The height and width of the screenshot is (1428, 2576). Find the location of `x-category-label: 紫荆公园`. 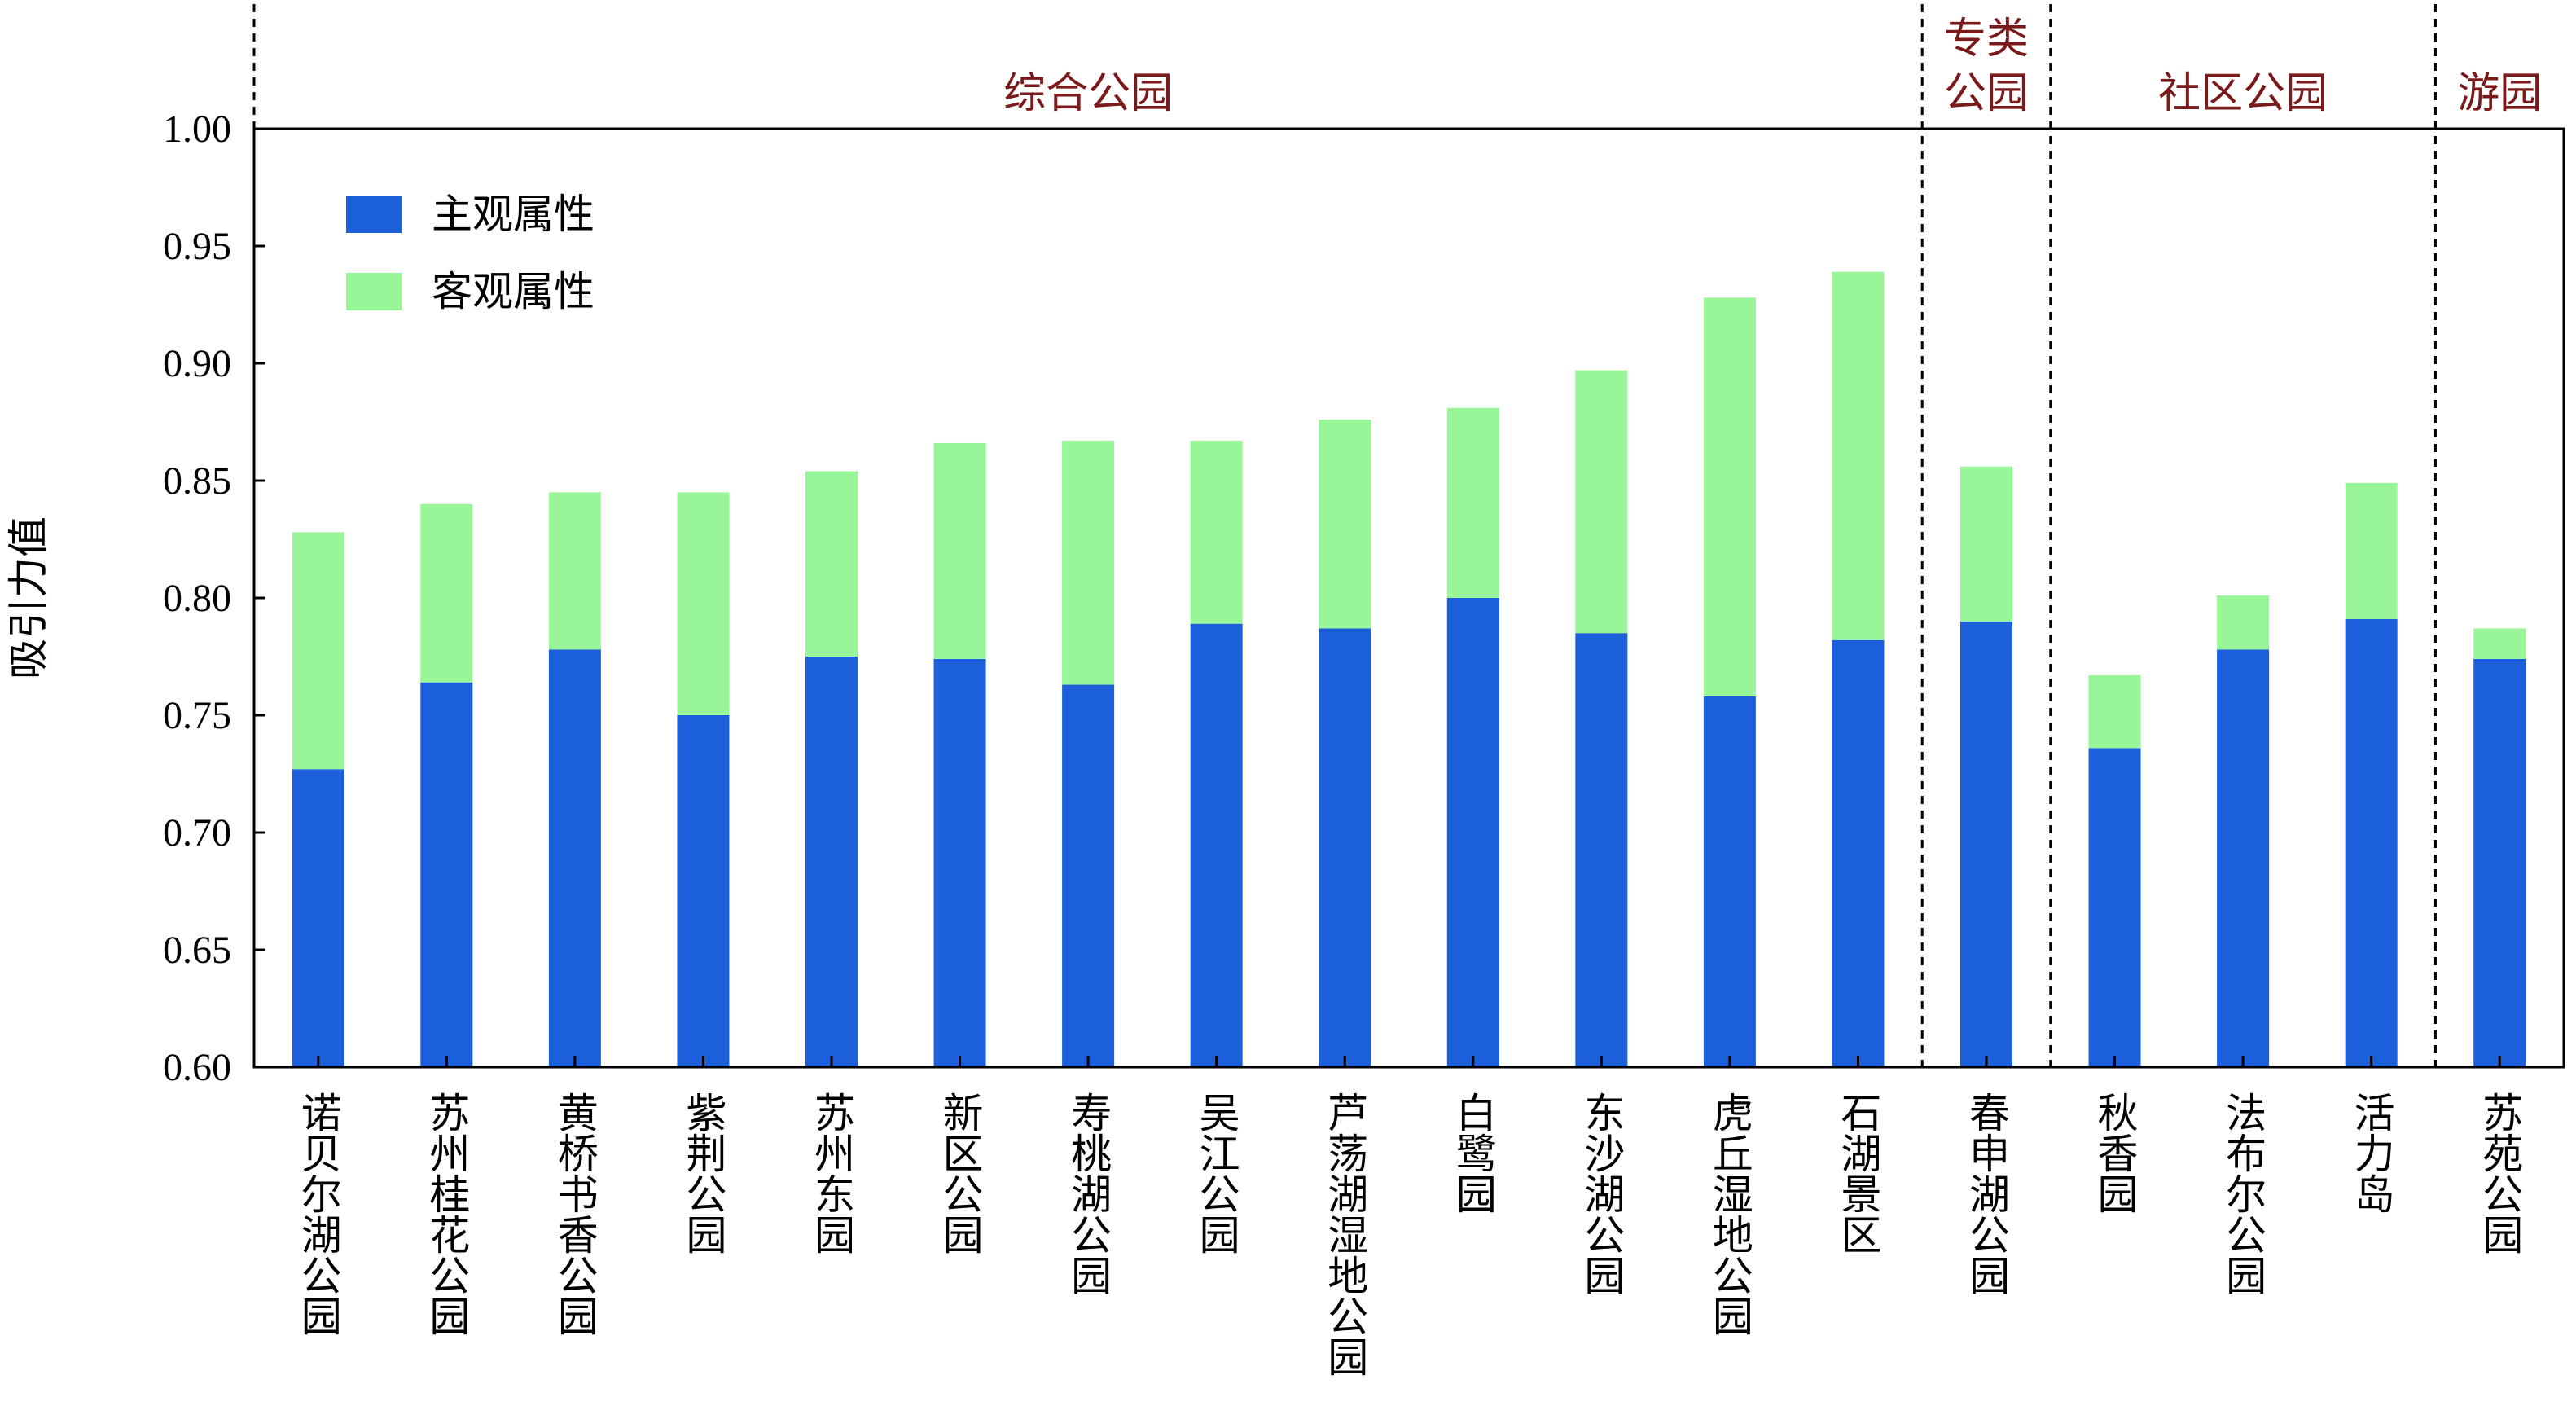

x-category-label: 紫荆公园 is located at coordinates (702, 1173).